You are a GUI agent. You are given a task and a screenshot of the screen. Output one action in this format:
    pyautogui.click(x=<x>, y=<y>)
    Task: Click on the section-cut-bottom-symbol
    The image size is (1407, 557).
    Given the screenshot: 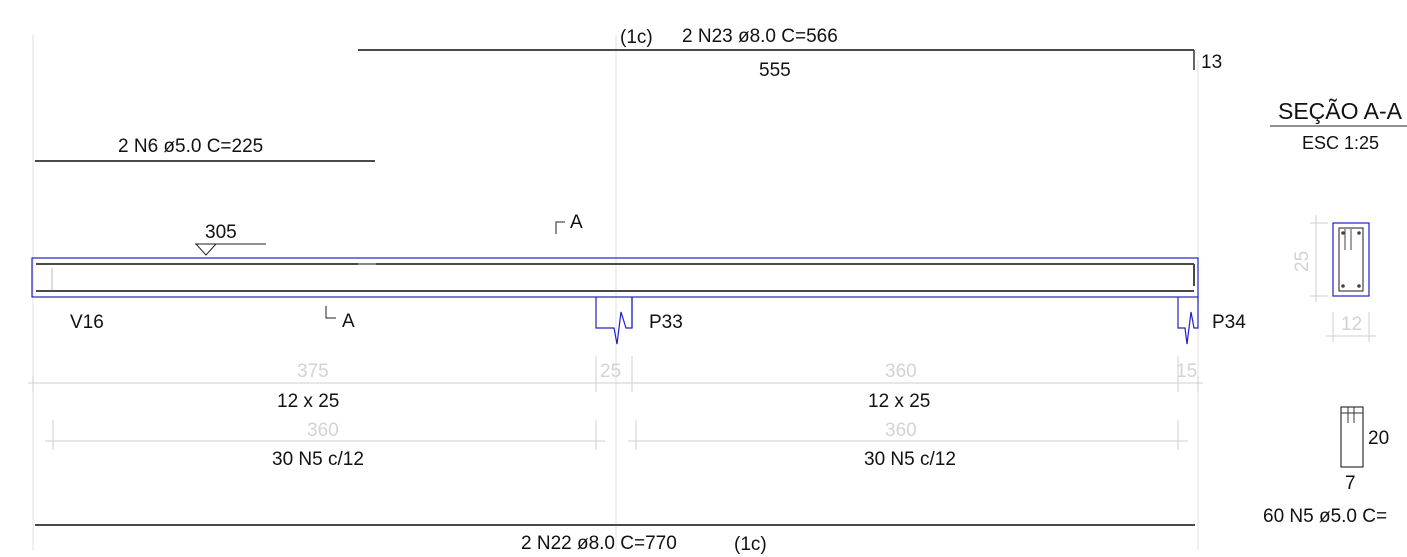 What is the action you would take?
    pyautogui.click(x=330, y=312)
    